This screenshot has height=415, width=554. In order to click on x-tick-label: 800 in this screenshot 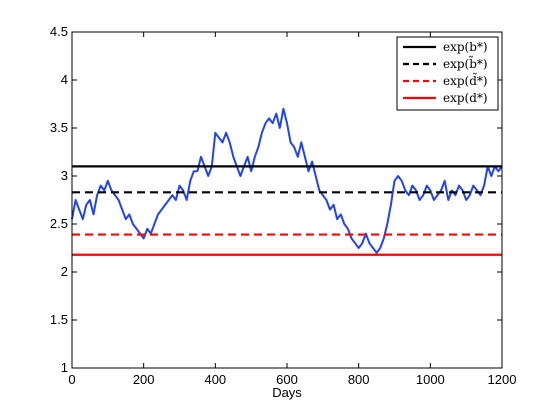, I will do `click(359, 379)`.